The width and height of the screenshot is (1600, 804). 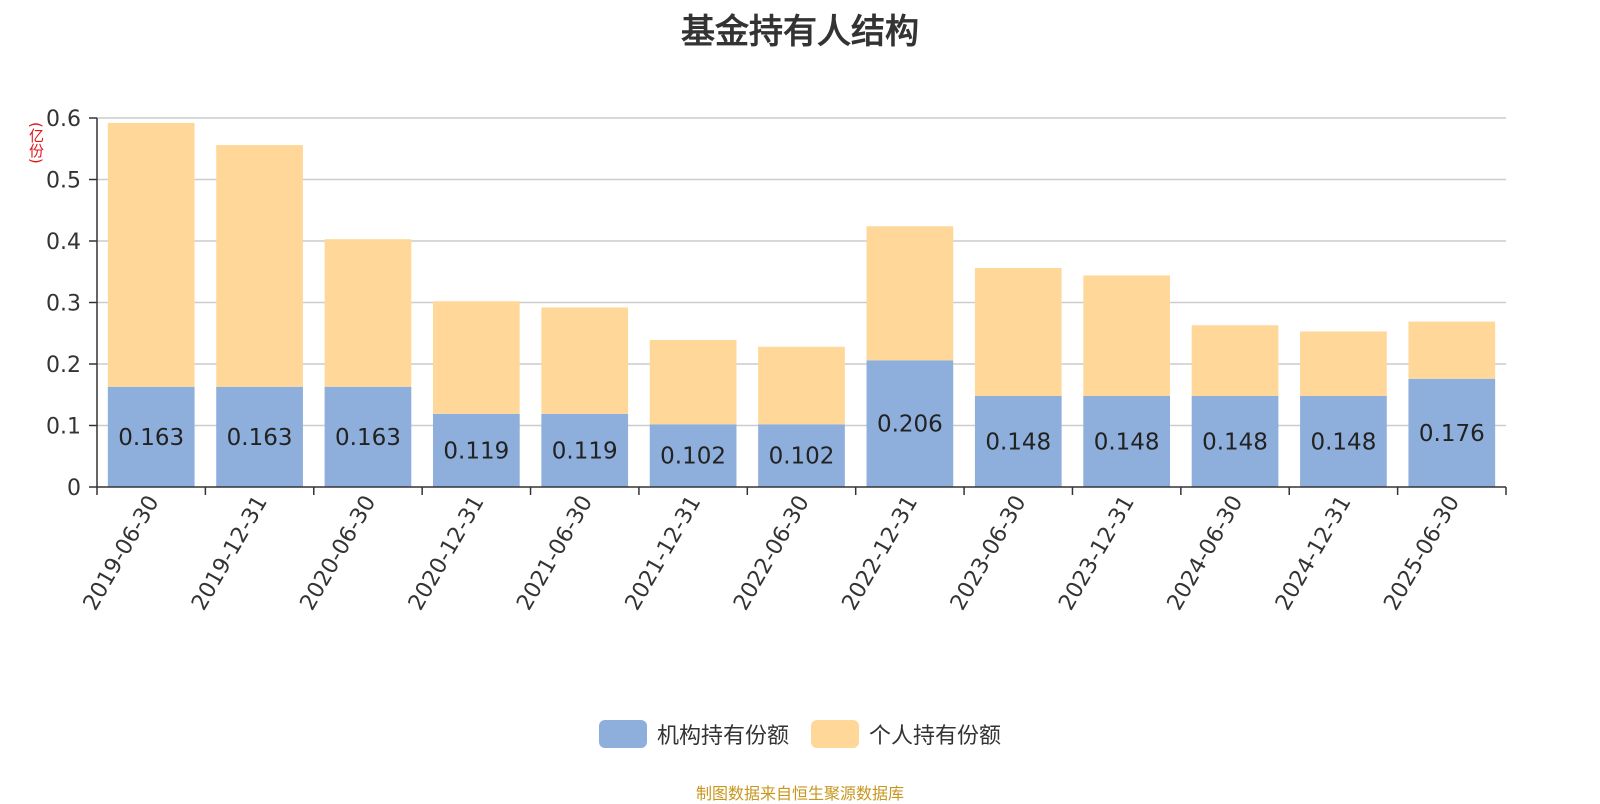 I want to click on legend-label-institutional: 机构持有份额, so click(x=722, y=736).